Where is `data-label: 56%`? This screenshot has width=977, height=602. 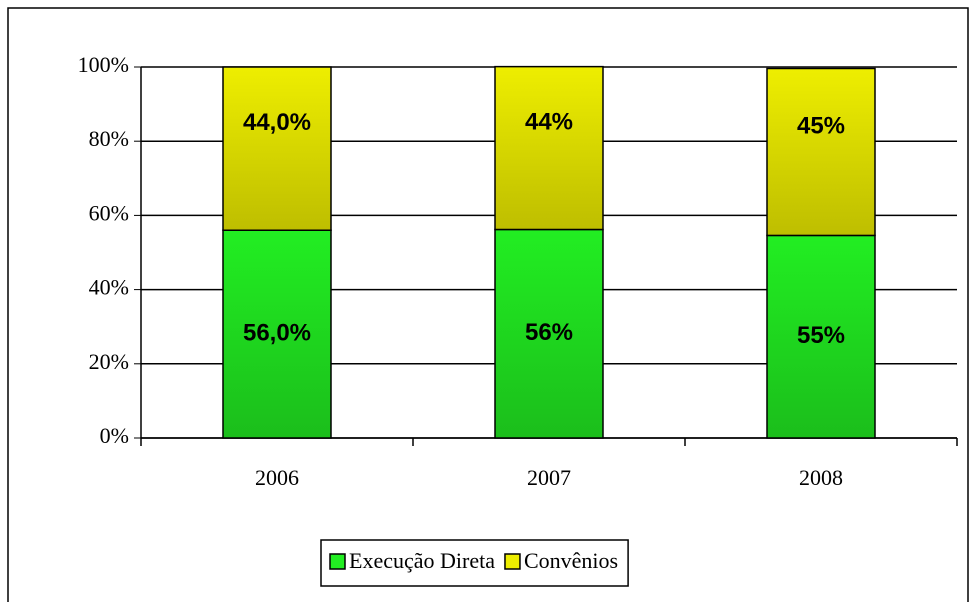
data-label: 56% is located at coordinates (549, 332).